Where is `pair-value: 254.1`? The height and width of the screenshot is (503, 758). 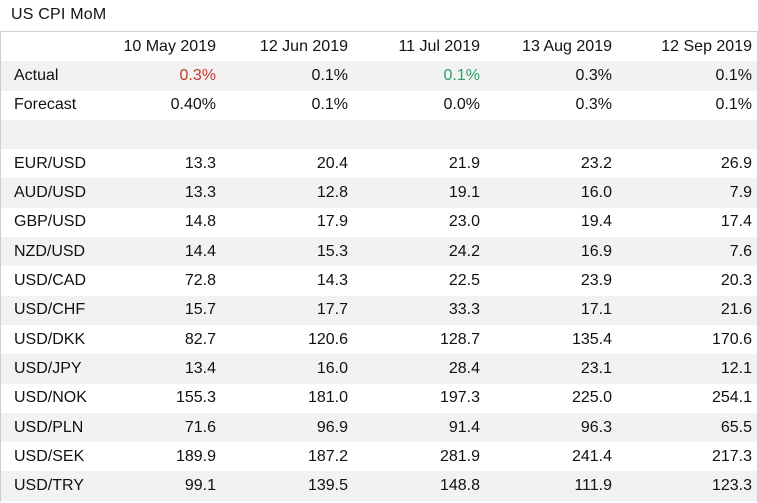
pair-value: 254.1 is located at coordinates (731, 398).